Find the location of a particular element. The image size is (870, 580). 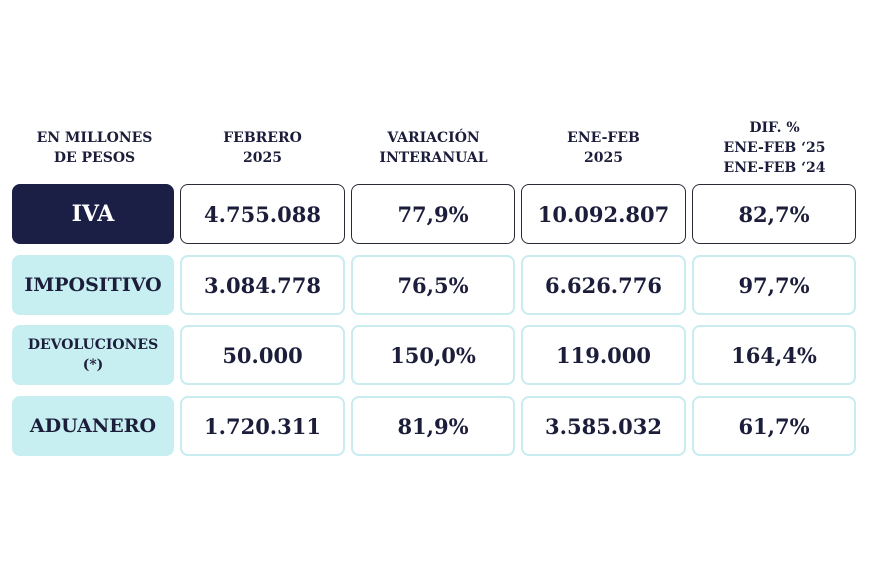

row-label-devoluciones: DEVOLUCIONES (*) is located at coordinates (93, 355).